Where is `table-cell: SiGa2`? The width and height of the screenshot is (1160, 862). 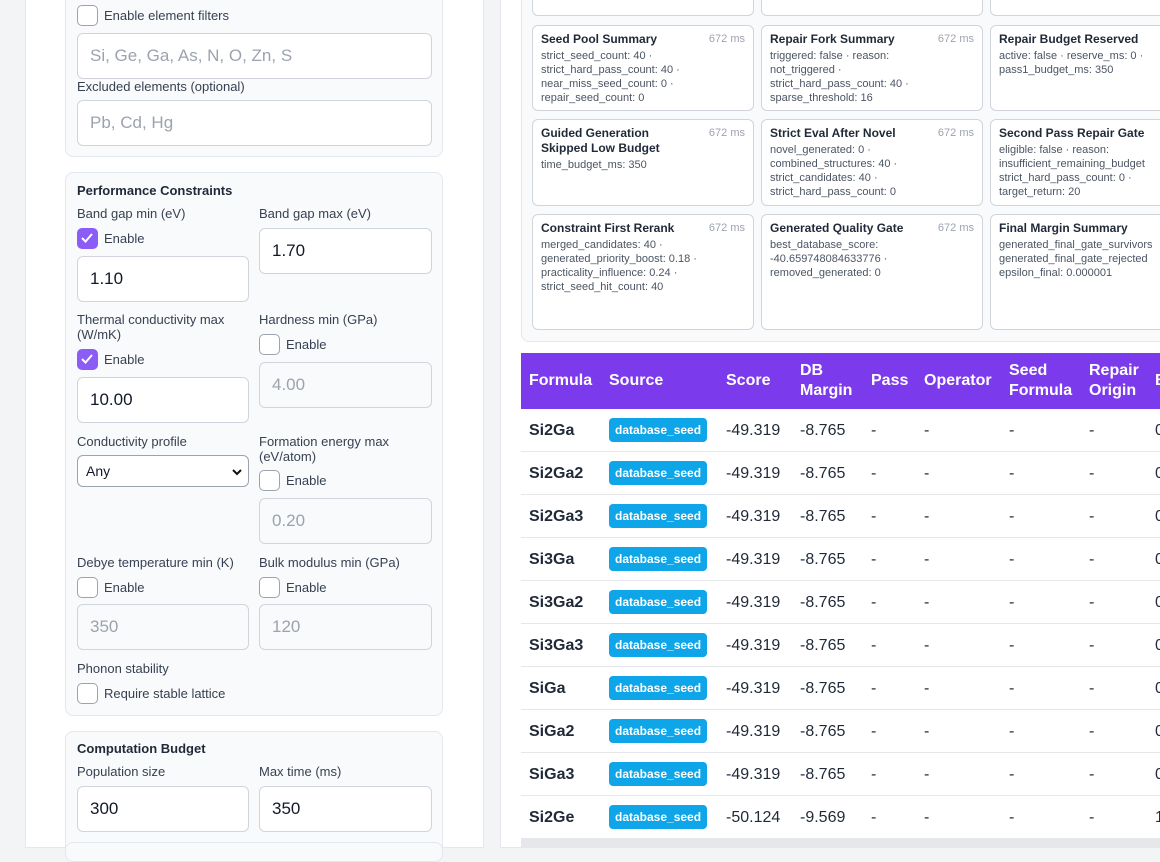 table-cell: SiGa2 is located at coordinates (552, 731).